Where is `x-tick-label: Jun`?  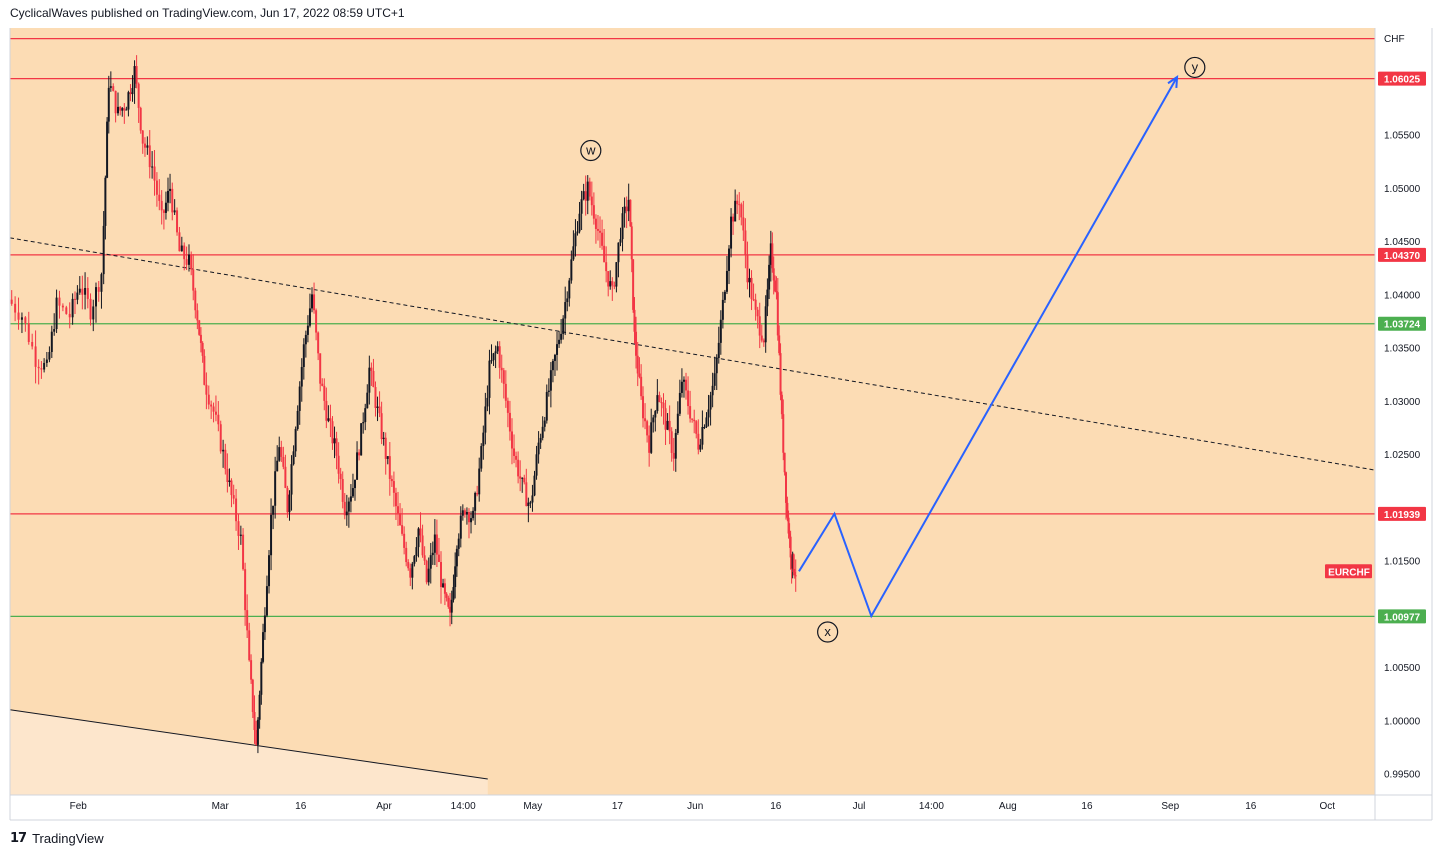 x-tick-label: Jun is located at coordinates (695, 806).